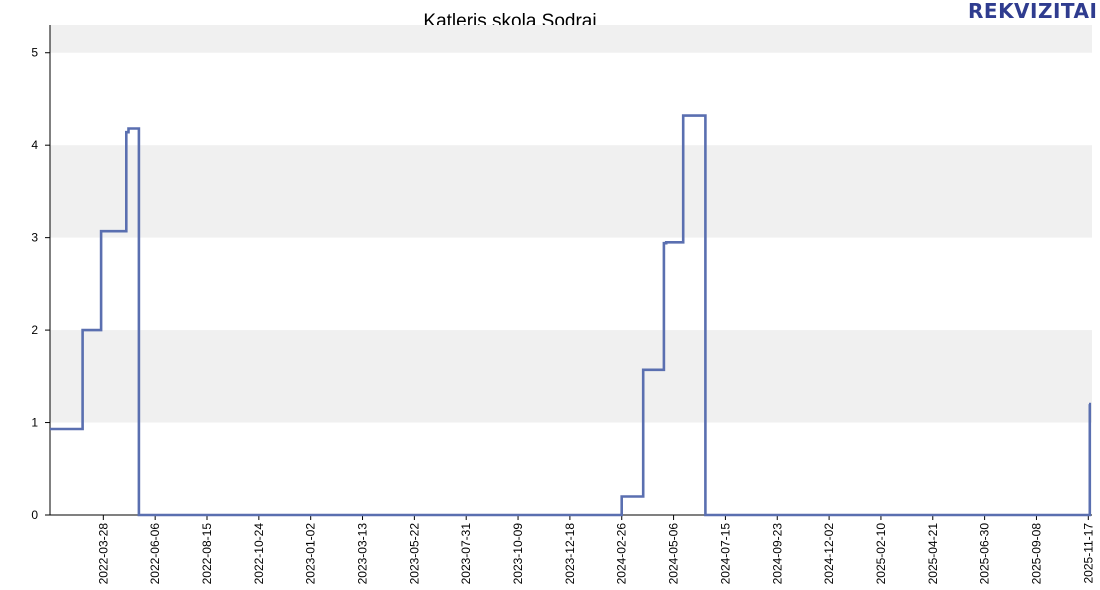 The height and width of the screenshot is (590, 1100). What do you see at coordinates (881, 554) in the screenshot?
I see `x-tick-label: 2025-02-10` at bounding box center [881, 554].